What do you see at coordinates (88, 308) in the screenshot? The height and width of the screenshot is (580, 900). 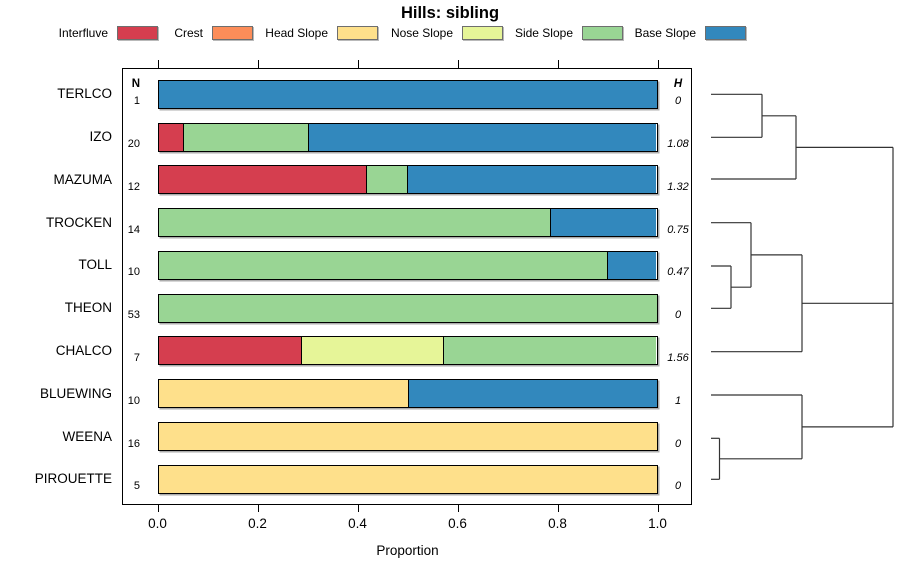 I see `row-label: THEON` at bounding box center [88, 308].